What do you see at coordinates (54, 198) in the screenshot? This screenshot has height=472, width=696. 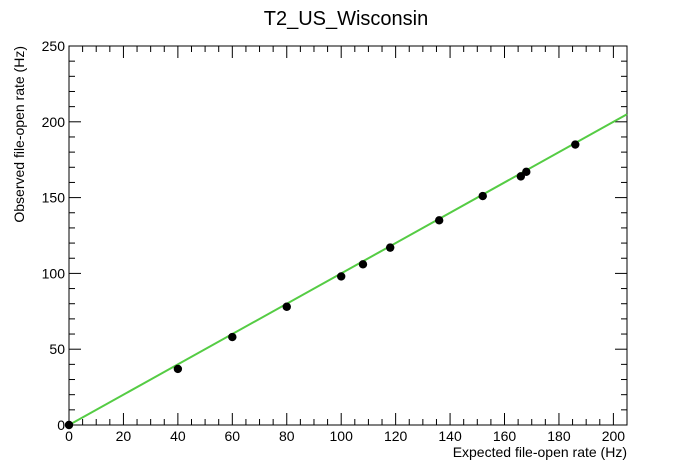 I see `y-tick-label: 150` at bounding box center [54, 198].